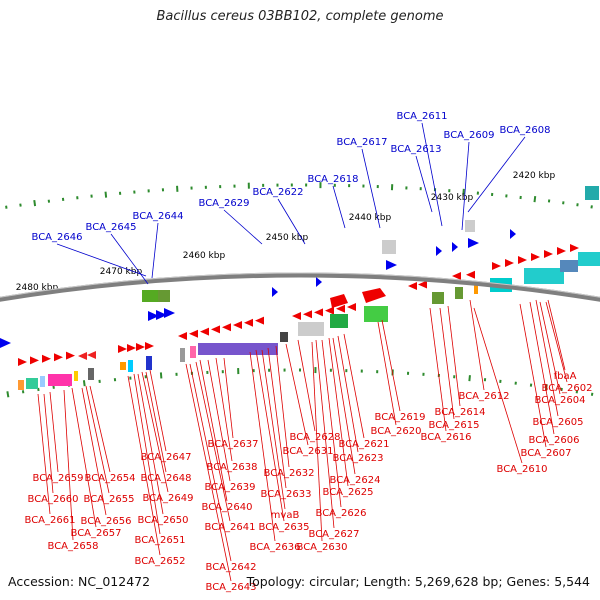  What do you see at coordinates (110, 478) in the screenshot?
I see `lower-gene-label: BCA_2654` at bounding box center [110, 478].